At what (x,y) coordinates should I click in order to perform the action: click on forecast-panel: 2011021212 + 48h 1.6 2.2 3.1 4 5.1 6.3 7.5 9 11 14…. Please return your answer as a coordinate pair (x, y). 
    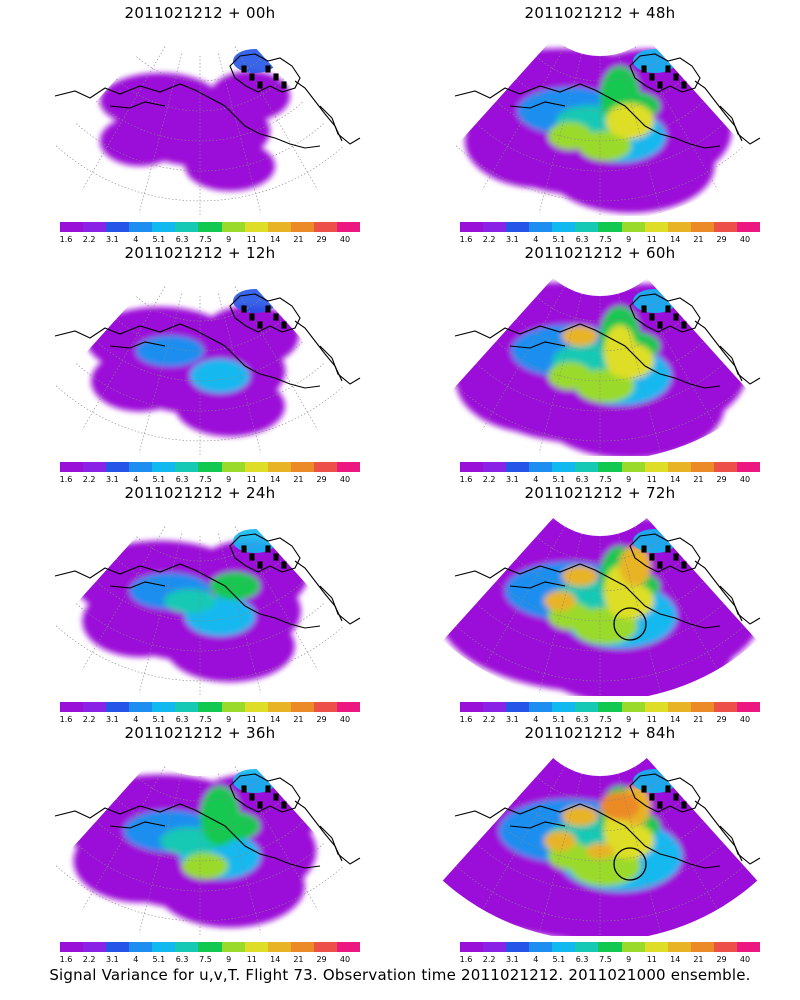
    Looking at the image, I should click on (600, 122).